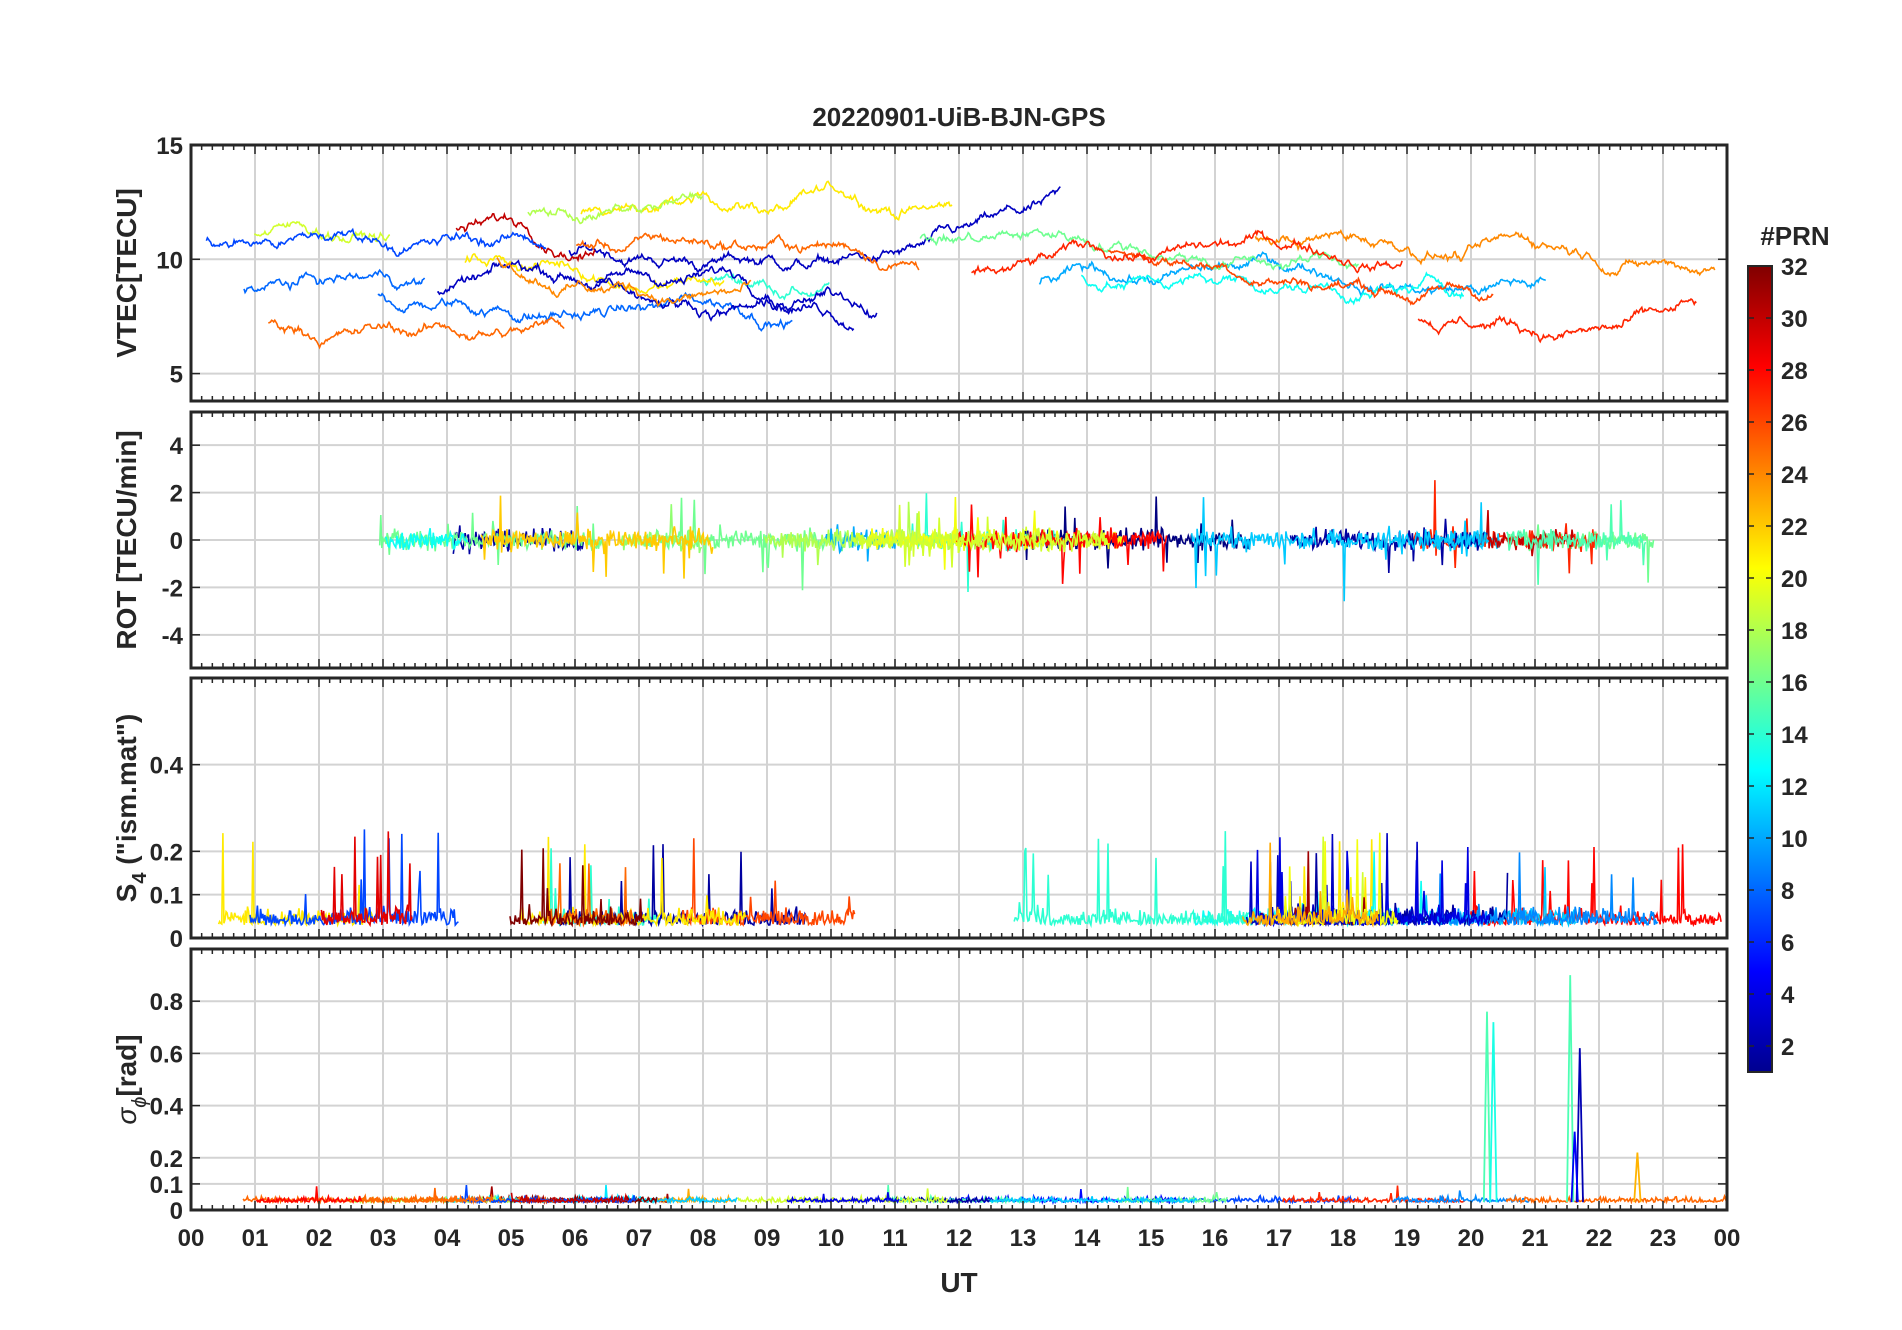  What do you see at coordinates (703, 1238) in the screenshot?
I see `x-tick-label: 08` at bounding box center [703, 1238].